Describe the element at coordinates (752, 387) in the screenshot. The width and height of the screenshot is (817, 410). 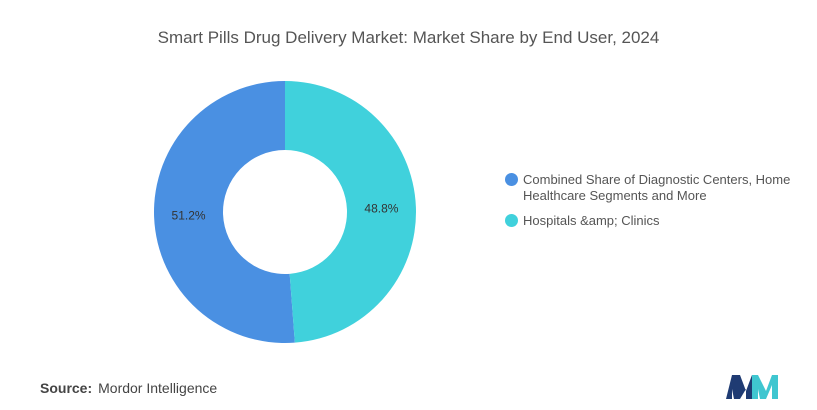
I see `mordor-intelligence-logo-icon` at that location.